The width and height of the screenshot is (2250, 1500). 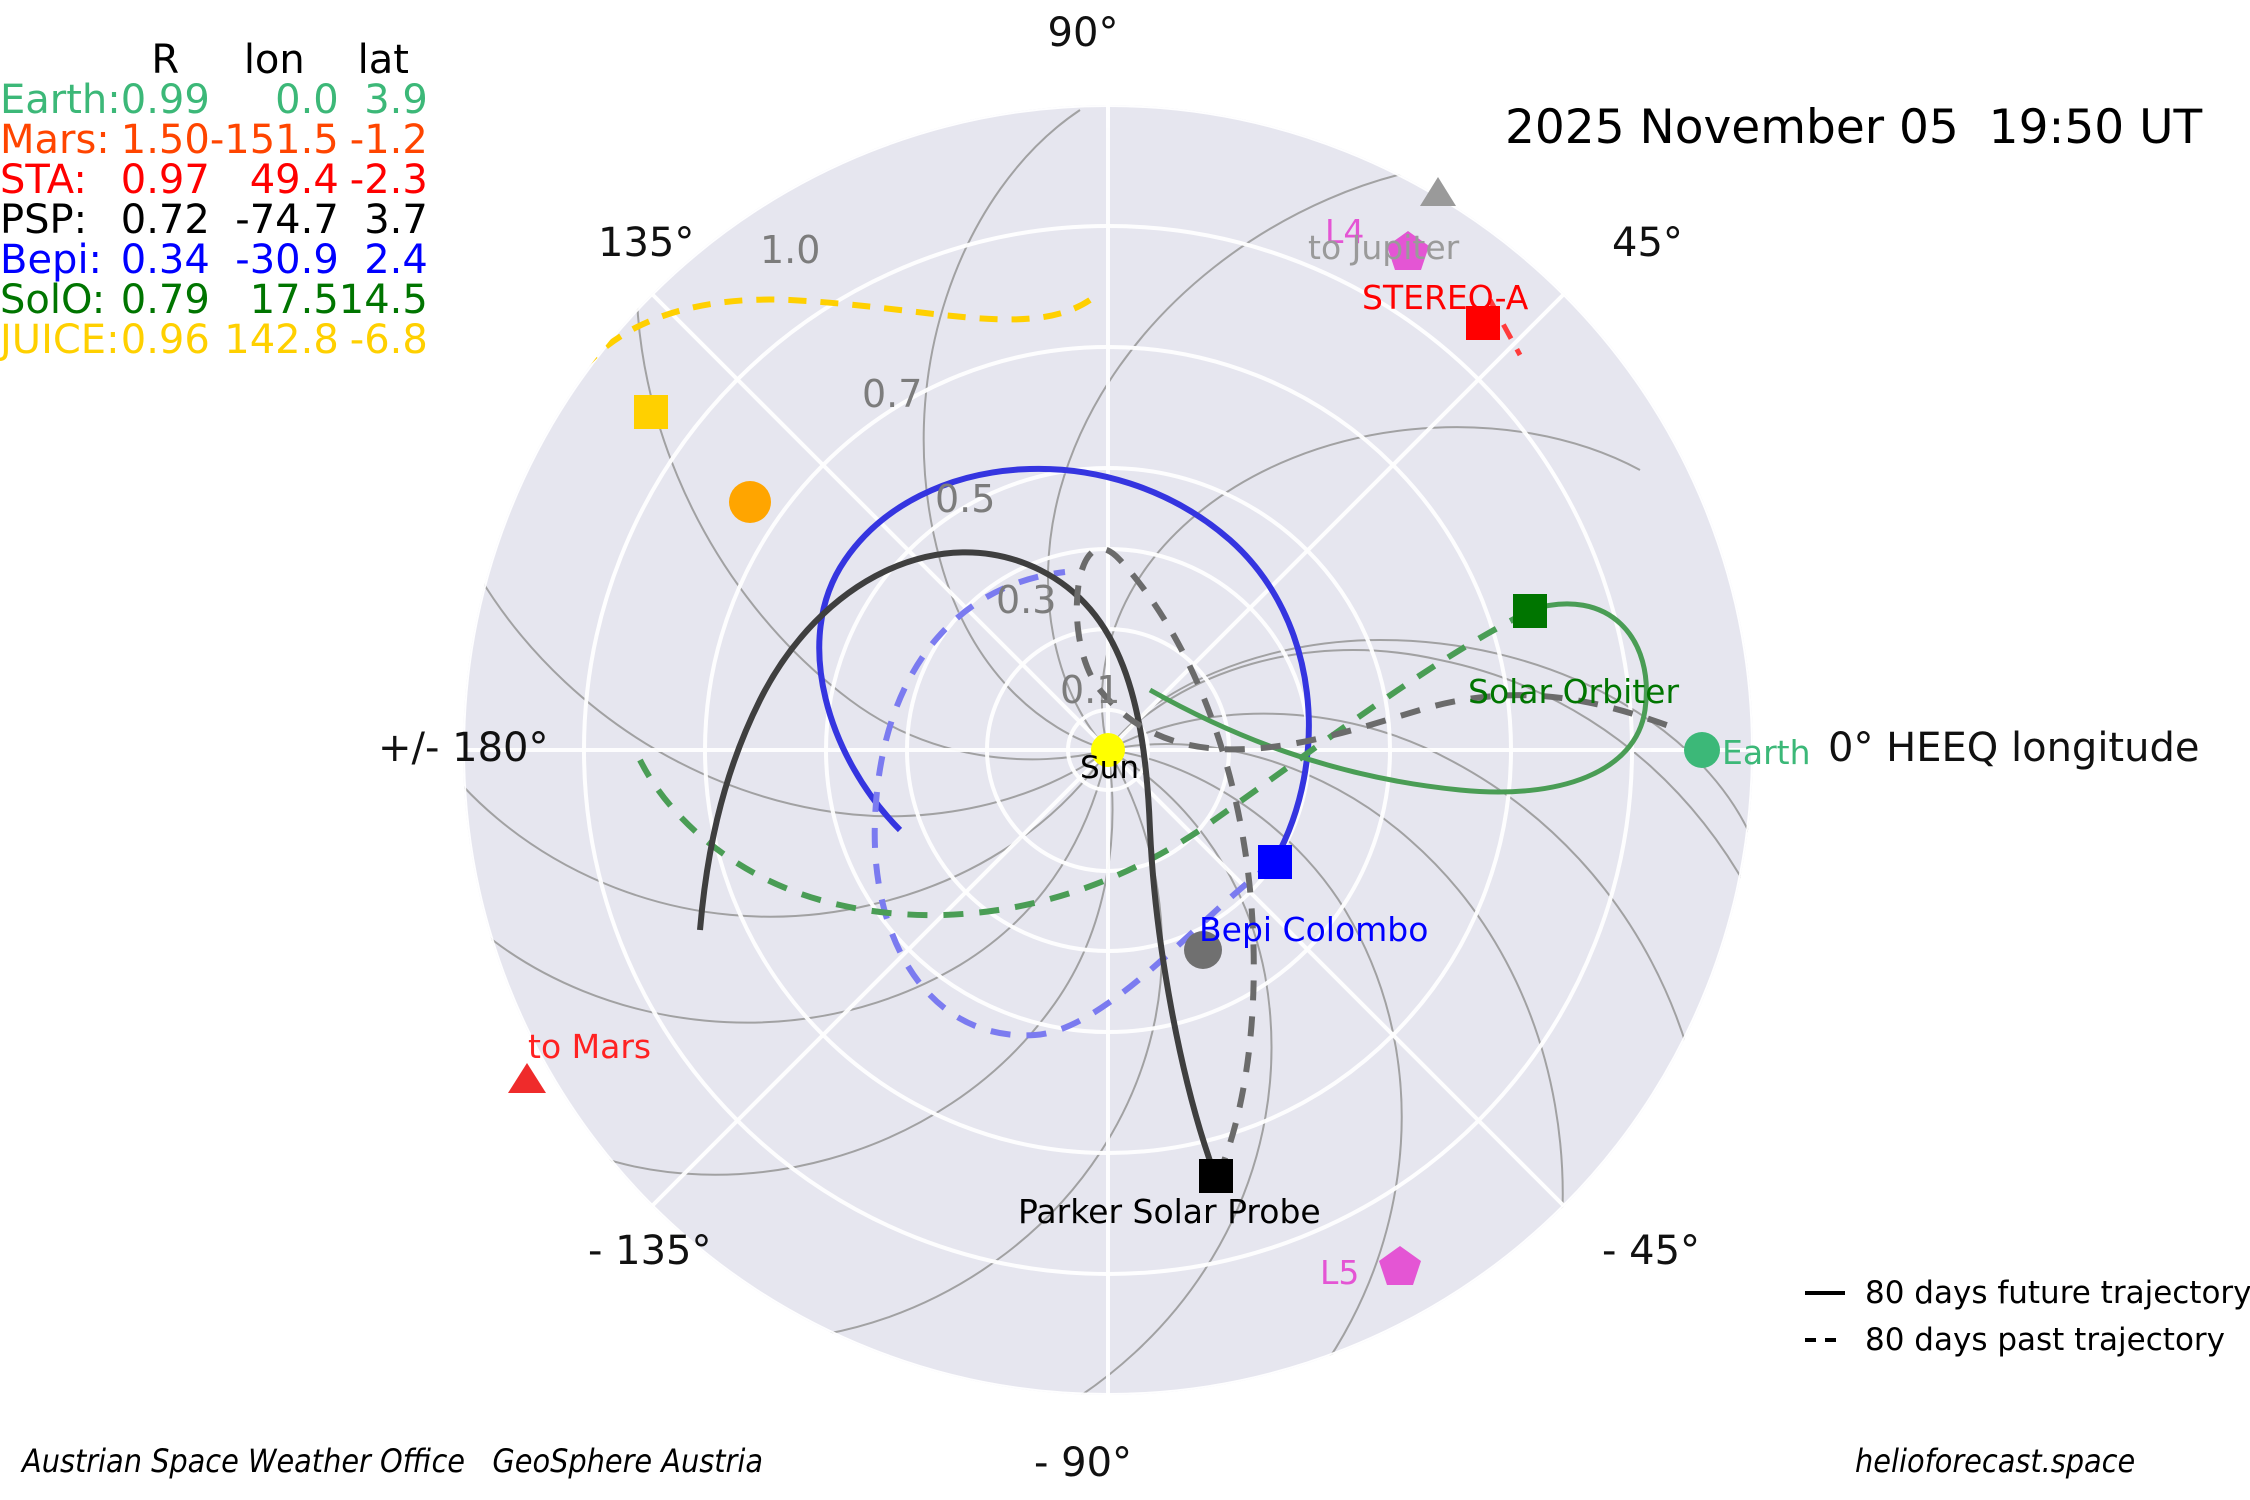 What do you see at coordinates (388, 180) in the screenshot?
I see `row-lat-sta: -2.3` at bounding box center [388, 180].